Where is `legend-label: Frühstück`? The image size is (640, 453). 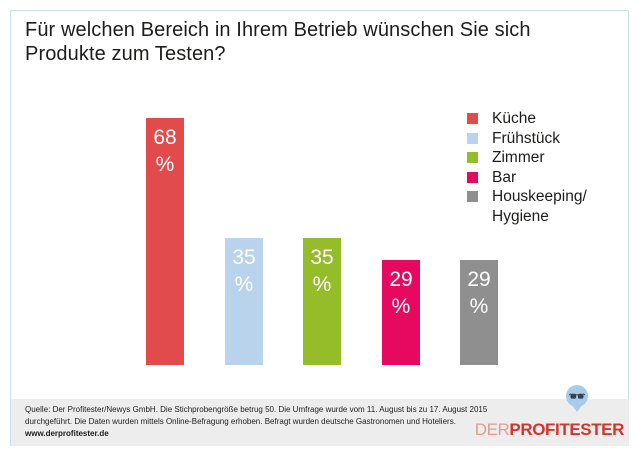
legend-label: Frühstück is located at coordinates (526, 138).